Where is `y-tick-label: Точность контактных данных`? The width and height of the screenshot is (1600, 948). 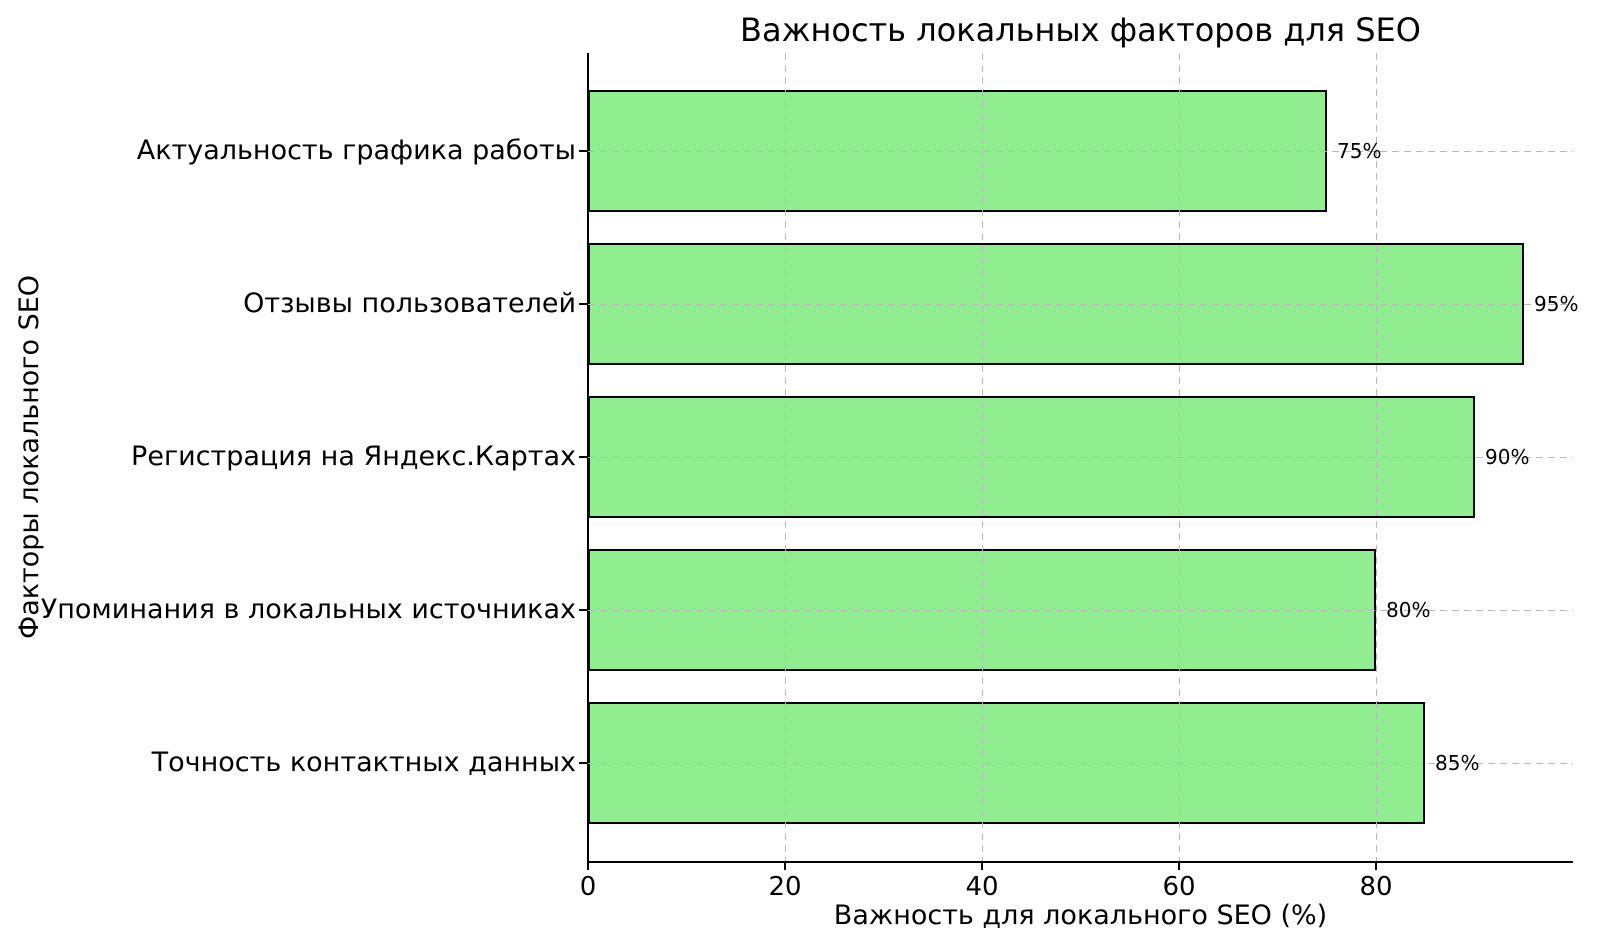
y-tick-label: Точность контактных данных is located at coordinates (363, 762).